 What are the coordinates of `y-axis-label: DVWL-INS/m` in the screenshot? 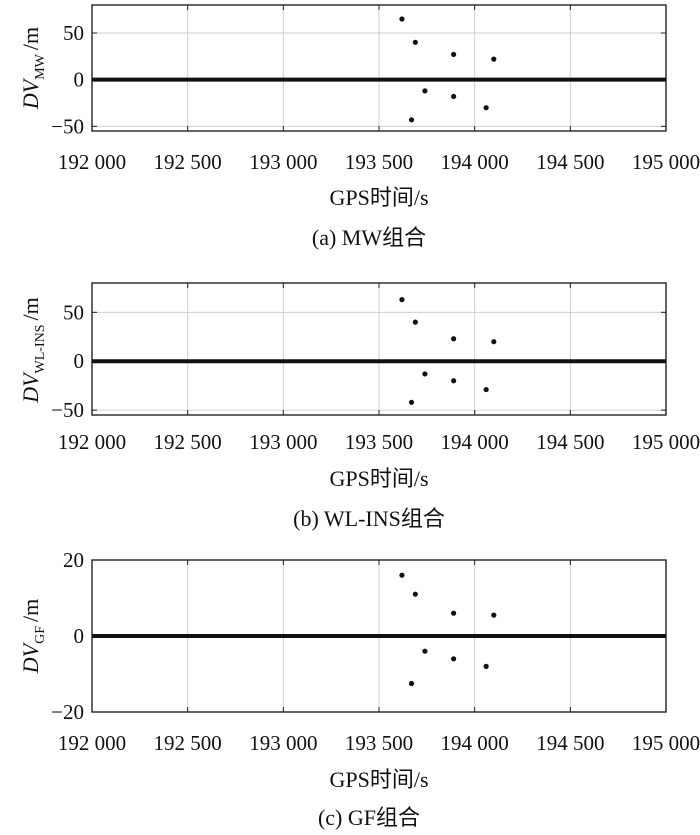 It's located at (33, 350).